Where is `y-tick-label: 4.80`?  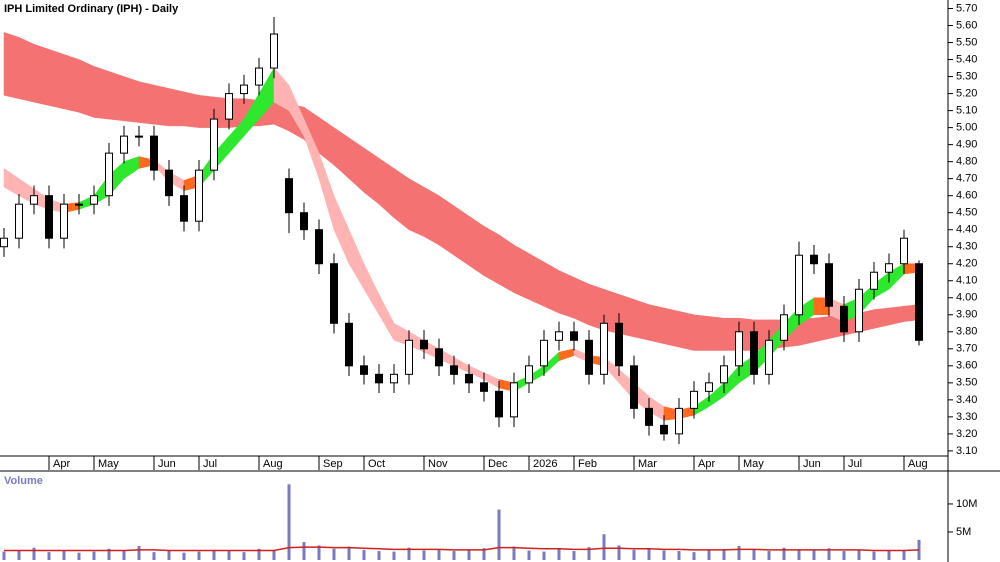
y-tick-label: 4.80 is located at coordinates (966, 162).